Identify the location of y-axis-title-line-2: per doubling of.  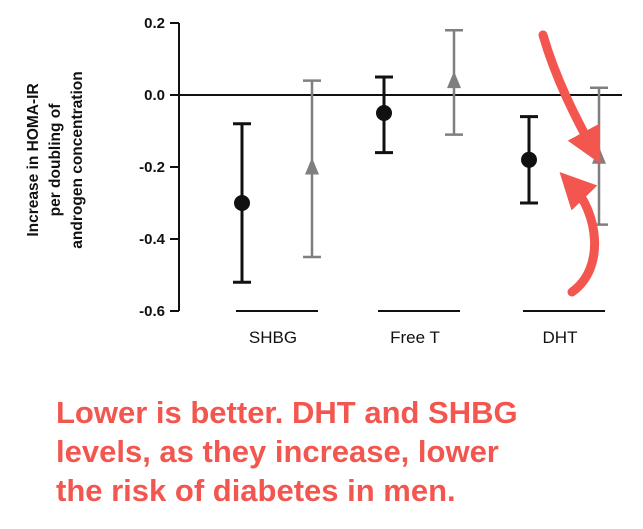
(55, 160).